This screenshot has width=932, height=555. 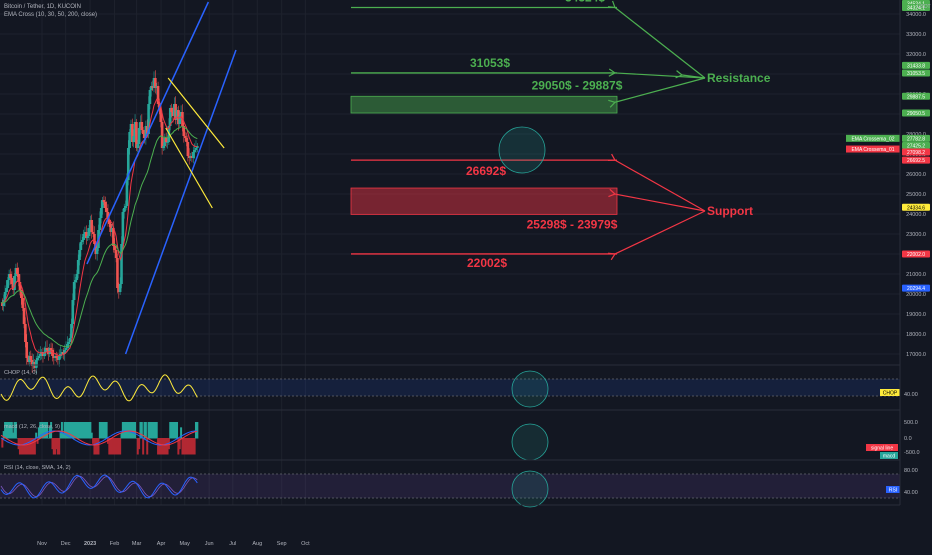 I want to click on rsi-line, so click(x=99, y=486).